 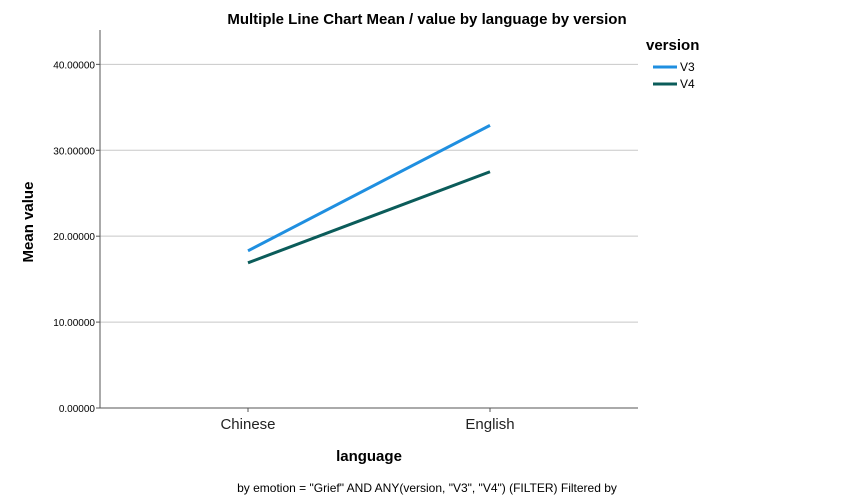 What do you see at coordinates (687, 84) in the screenshot?
I see `legend-label-v4: V4` at bounding box center [687, 84].